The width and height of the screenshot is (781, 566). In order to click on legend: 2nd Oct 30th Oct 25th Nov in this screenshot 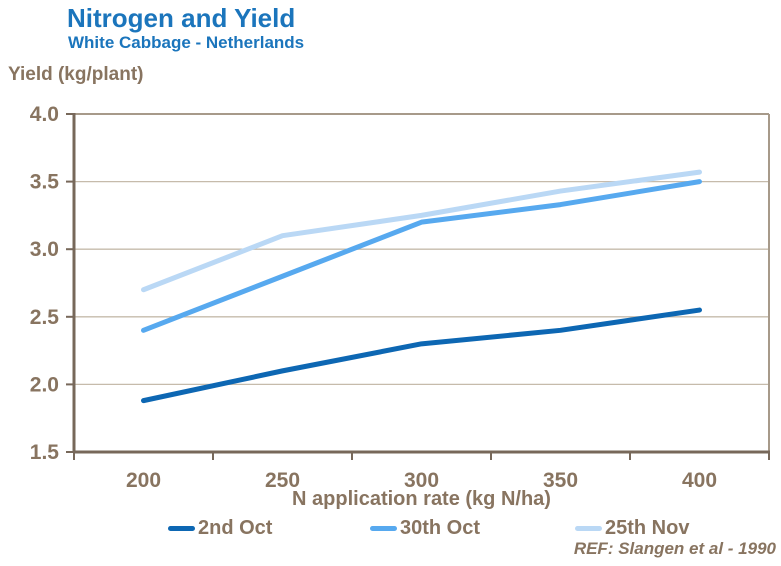, I will do `click(390, 528)`.